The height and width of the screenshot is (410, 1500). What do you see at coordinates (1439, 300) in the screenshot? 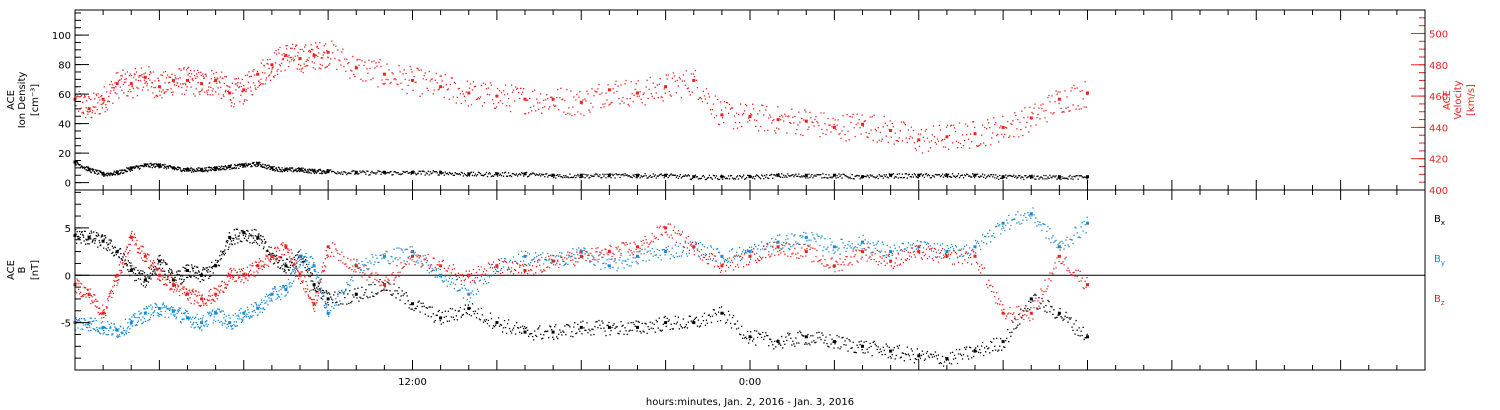
I see `legend-entry-bz: Bz` at bounding box center [1439, 300].